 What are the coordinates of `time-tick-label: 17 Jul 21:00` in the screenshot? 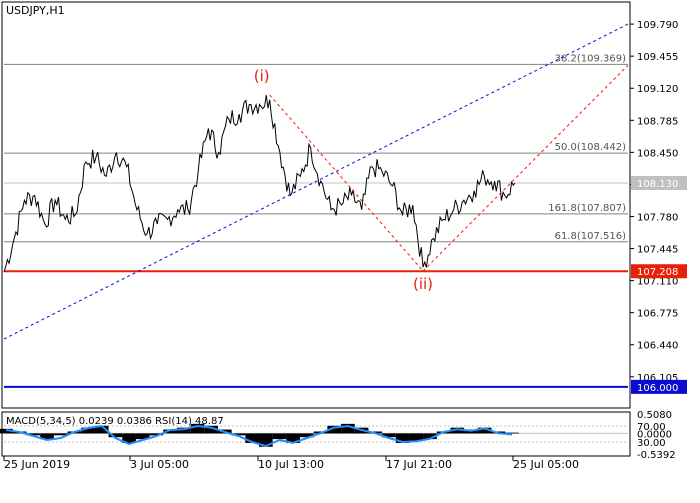 It's located at (419, 464).